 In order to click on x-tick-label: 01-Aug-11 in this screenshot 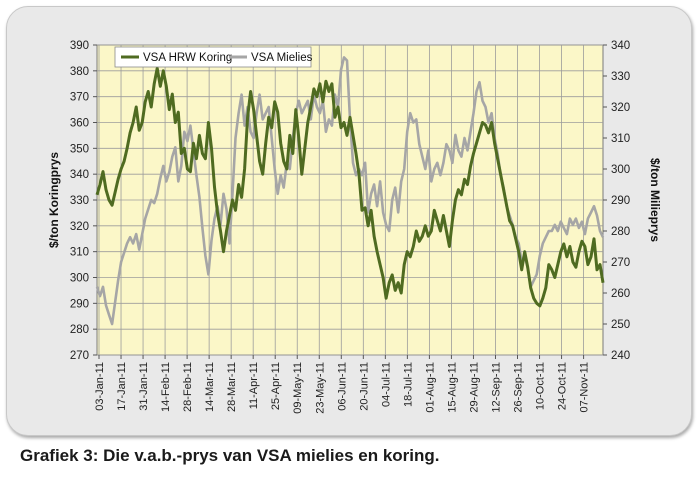, I will do `click(430, 387)`.